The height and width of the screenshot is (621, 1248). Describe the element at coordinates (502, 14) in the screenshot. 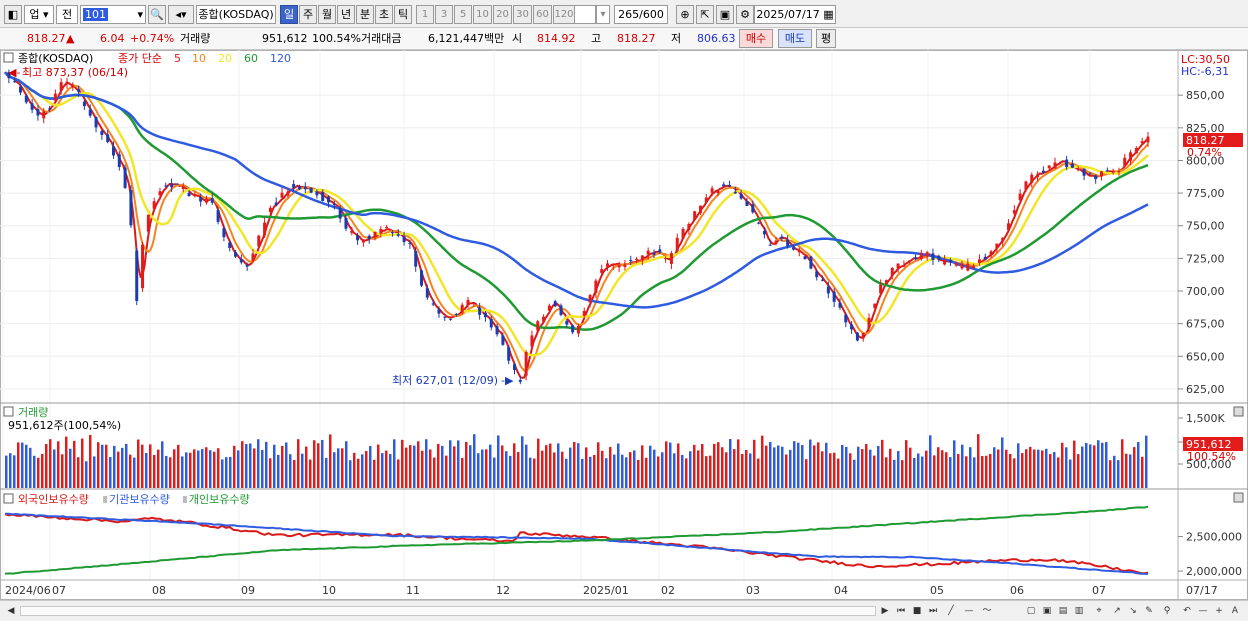

I see `interval-button-20: 20` at that location.